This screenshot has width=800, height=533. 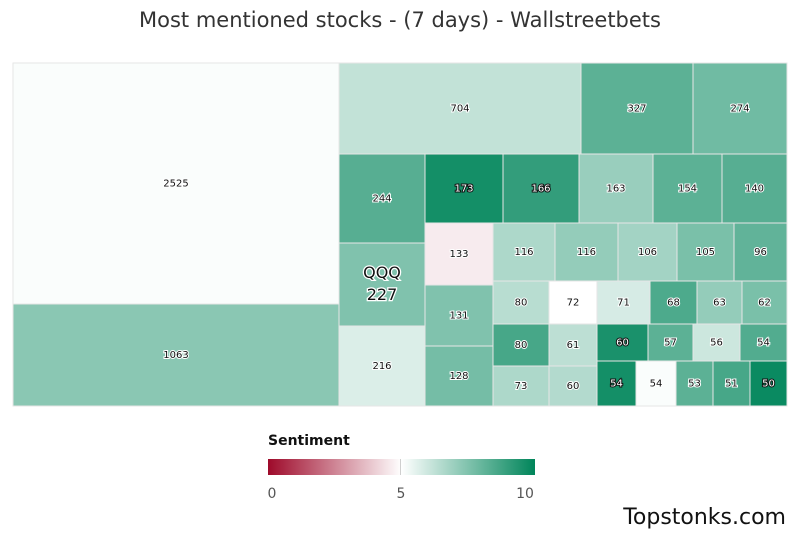 I want to click on treemap-cell-value: 704, so click(x=459, y=109).